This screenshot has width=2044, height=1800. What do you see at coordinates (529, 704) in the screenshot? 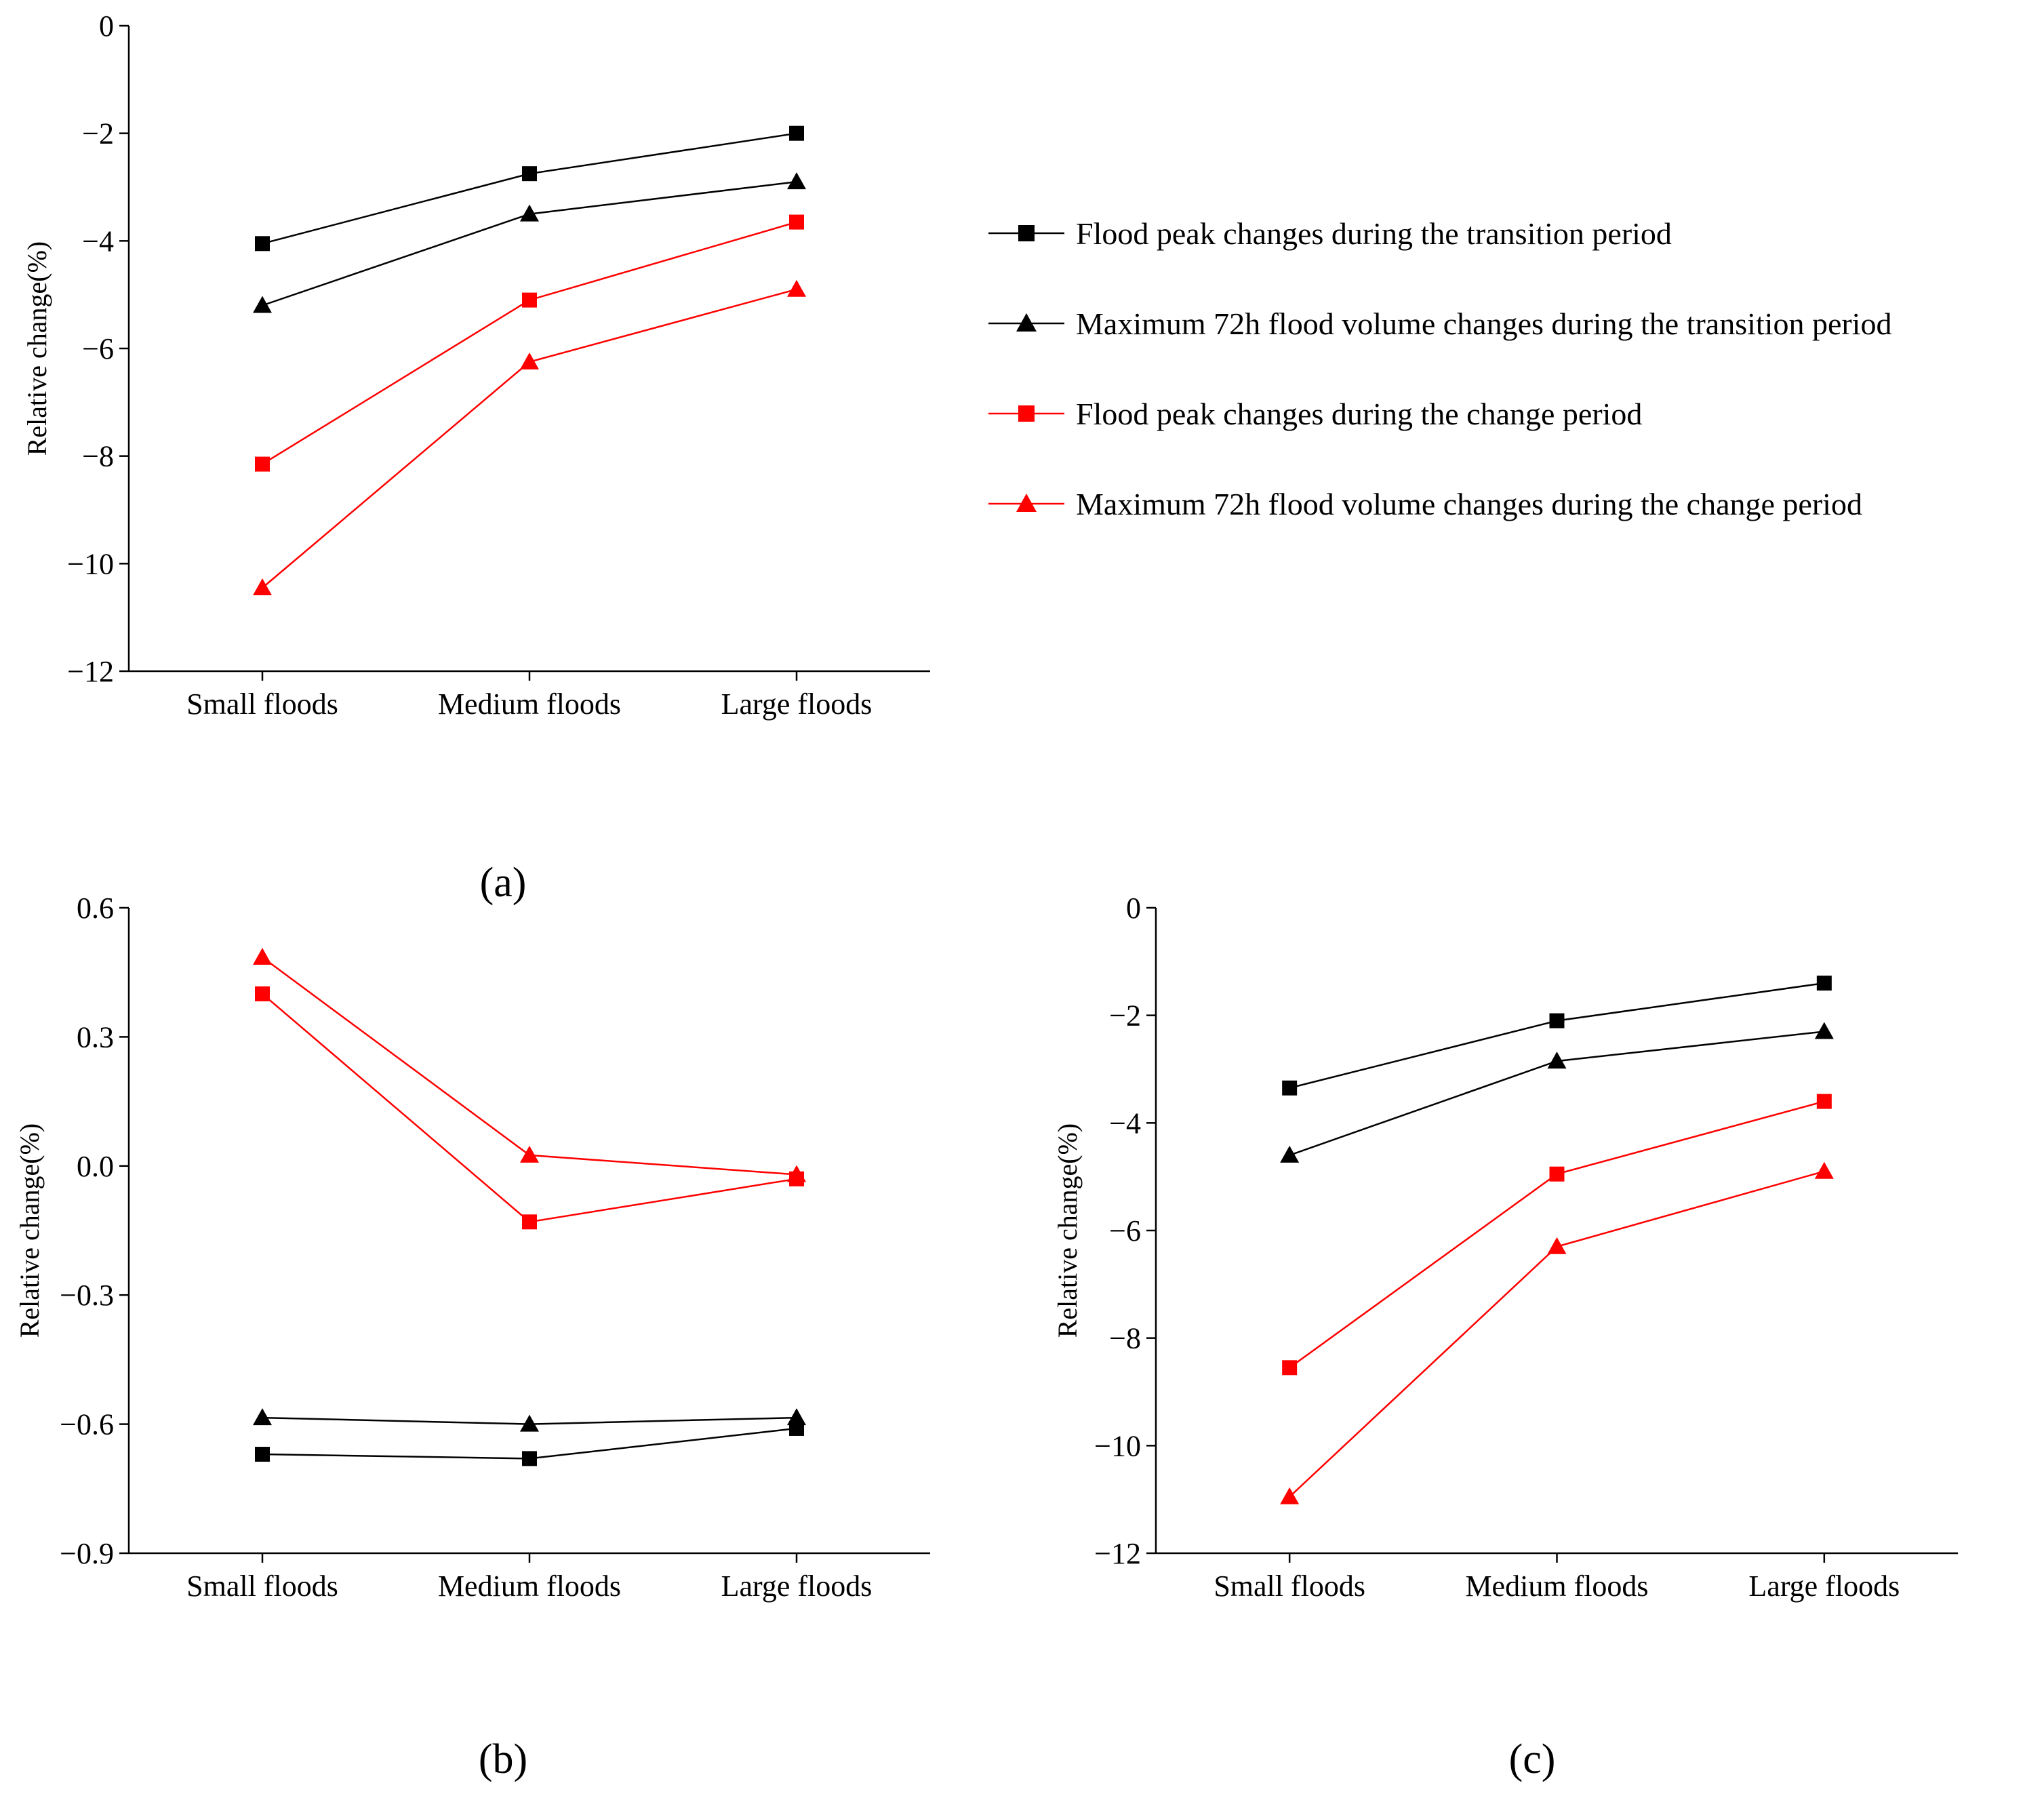
I see `panel-a-category-label: Medium floods` at bounding box center [529, 704].